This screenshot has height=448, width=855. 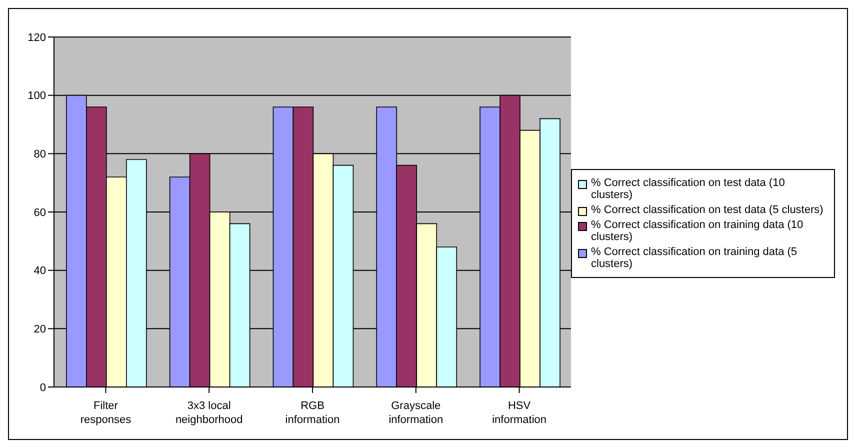 What do you see at coordinates (40, 154) in the screenshot?
I see `y-tick-label: 80` at bounding box center [40, 154].